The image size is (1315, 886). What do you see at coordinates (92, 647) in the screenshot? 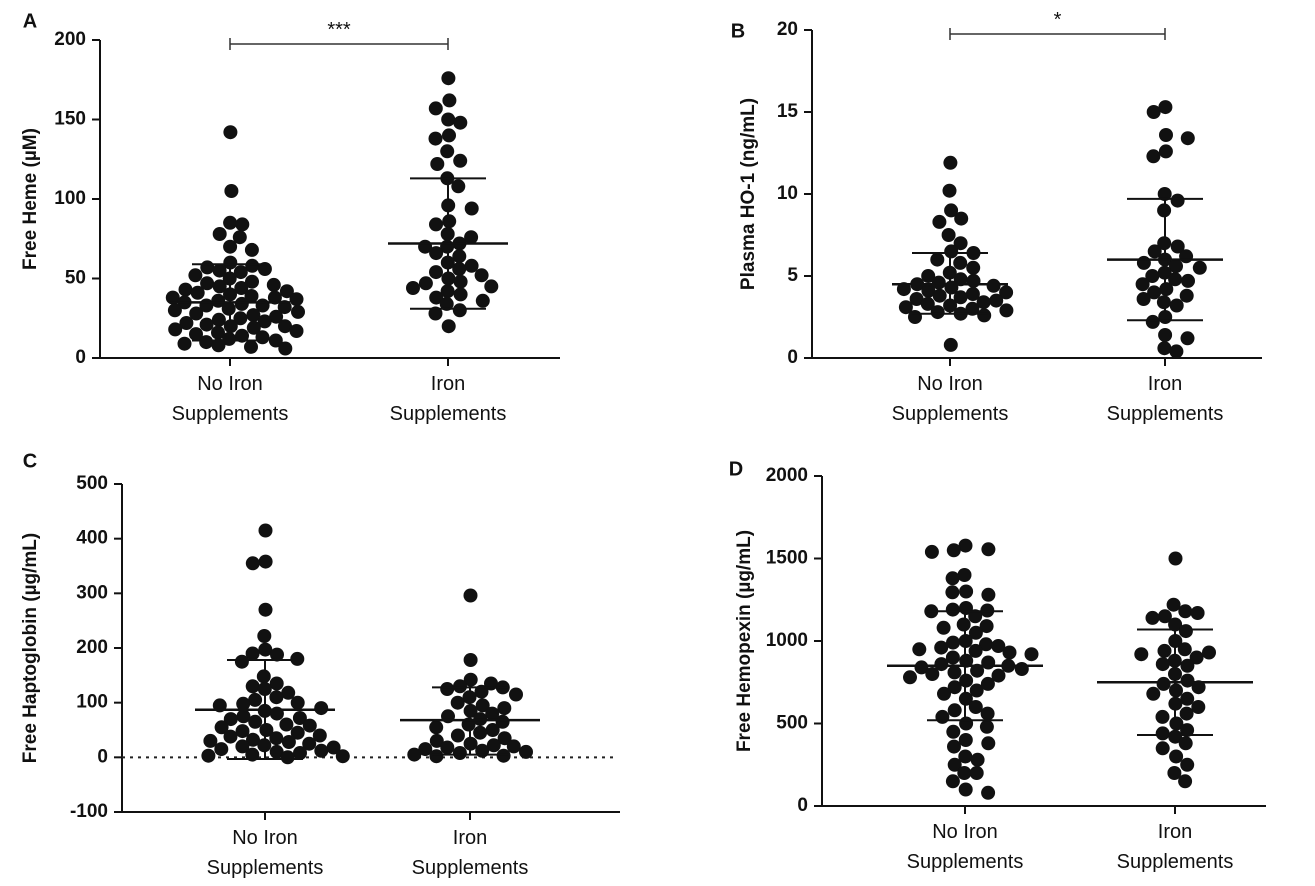
I see `y-tick-label: 200` at bounding box center [92, 647].